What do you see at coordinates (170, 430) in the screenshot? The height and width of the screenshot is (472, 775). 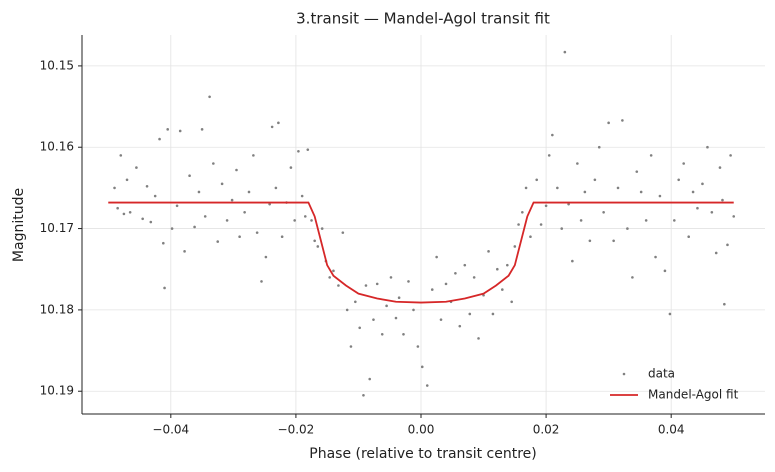 I see `x-tick-label: −0.04` at bounding box center [170, 430].